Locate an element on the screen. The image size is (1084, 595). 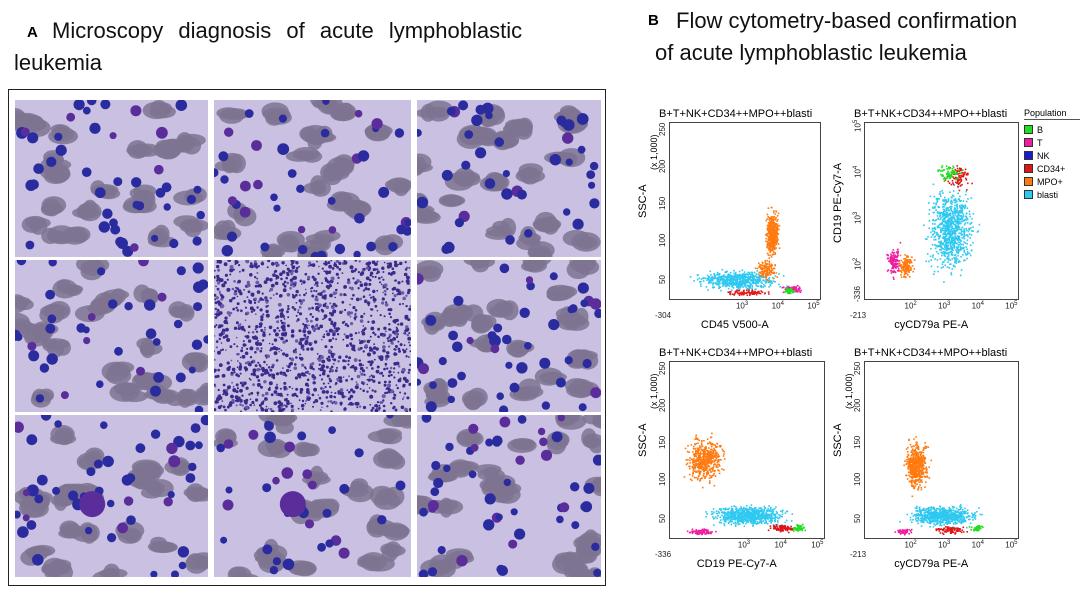
y-tick: 150 is located at coordinates (662, 203).